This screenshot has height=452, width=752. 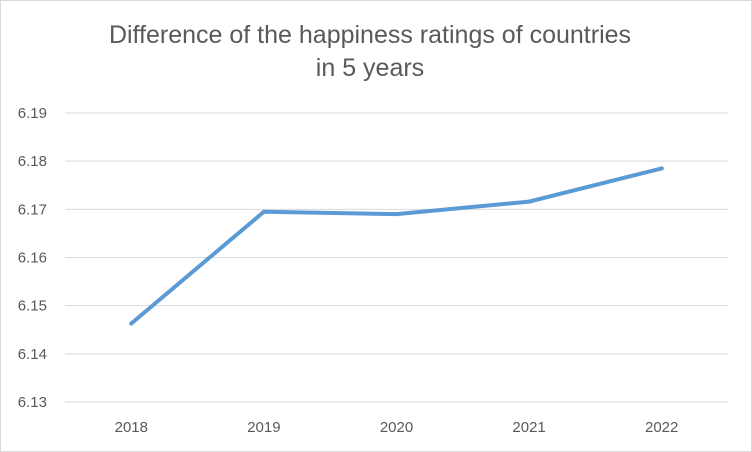 I want to click on x-tick-label-4: 2022, so click(x=661, y=427).